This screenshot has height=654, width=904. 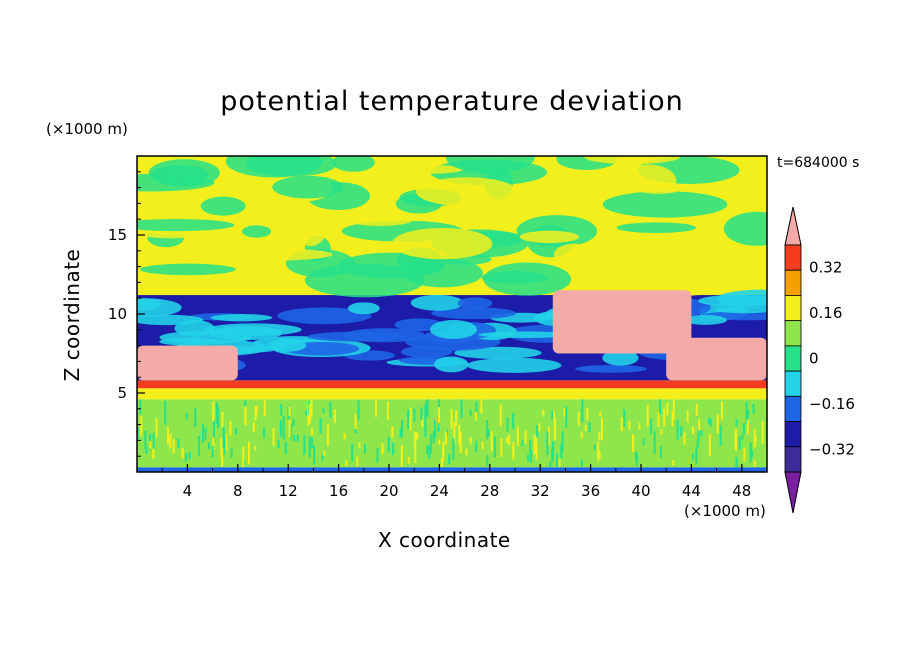 I want to click on colorbar-top-arrow, so click(x=793, y=226).